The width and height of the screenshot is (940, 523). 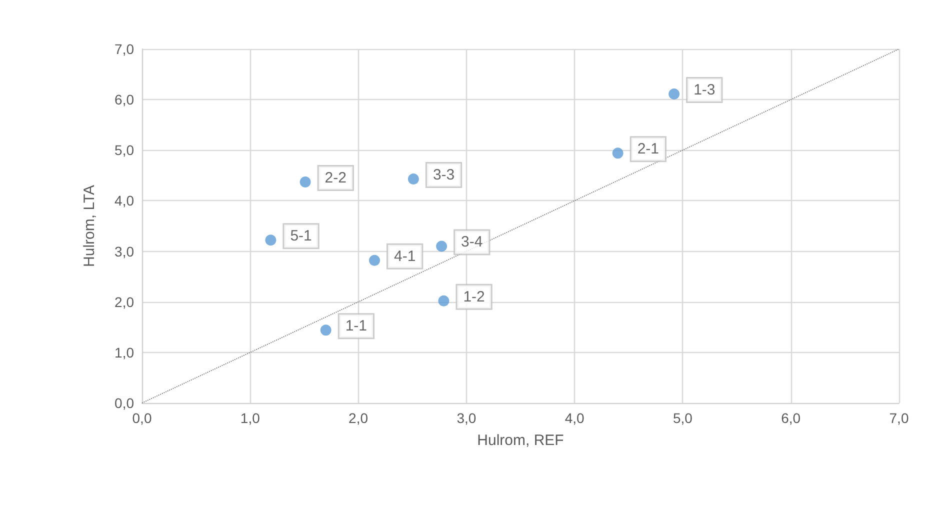 What do you see at coordinates (301, 236) in the screenshot?
I see `data-label: 5-1` at bounding box center [301, 236].